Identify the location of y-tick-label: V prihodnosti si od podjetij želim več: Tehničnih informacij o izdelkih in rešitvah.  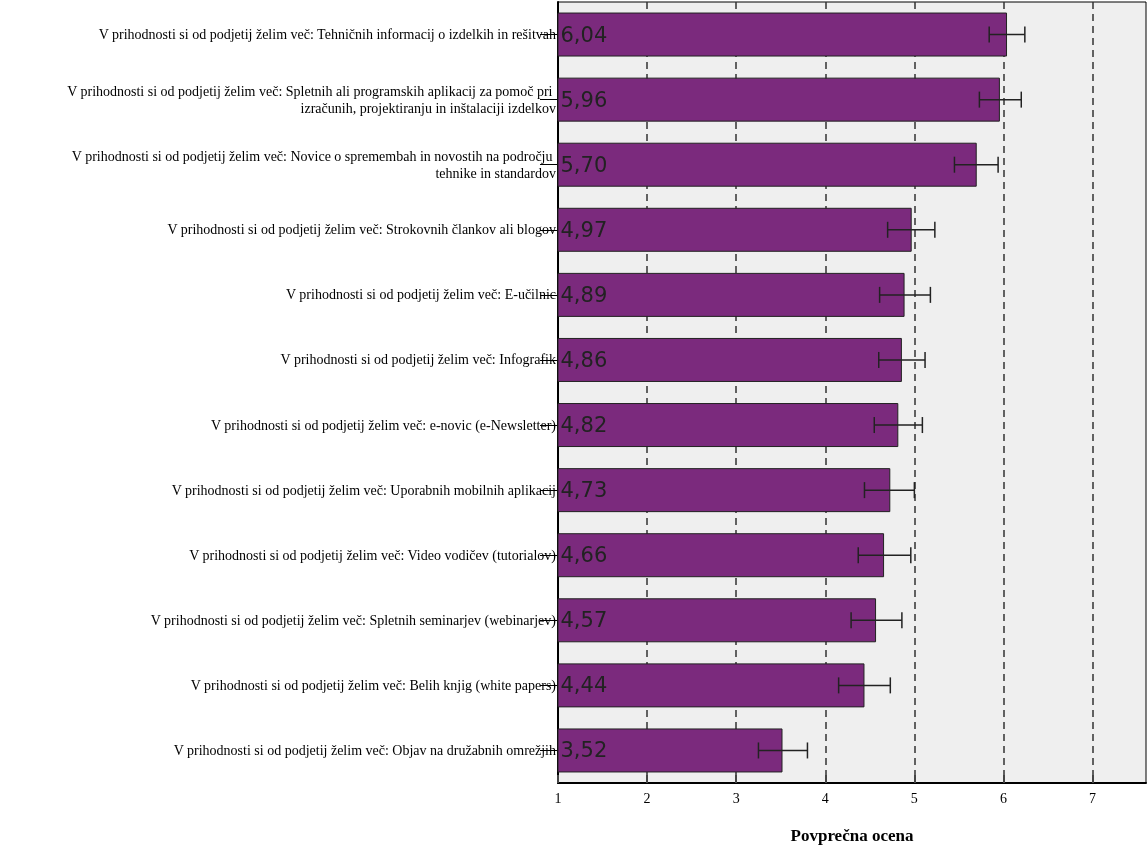
(327, 35).